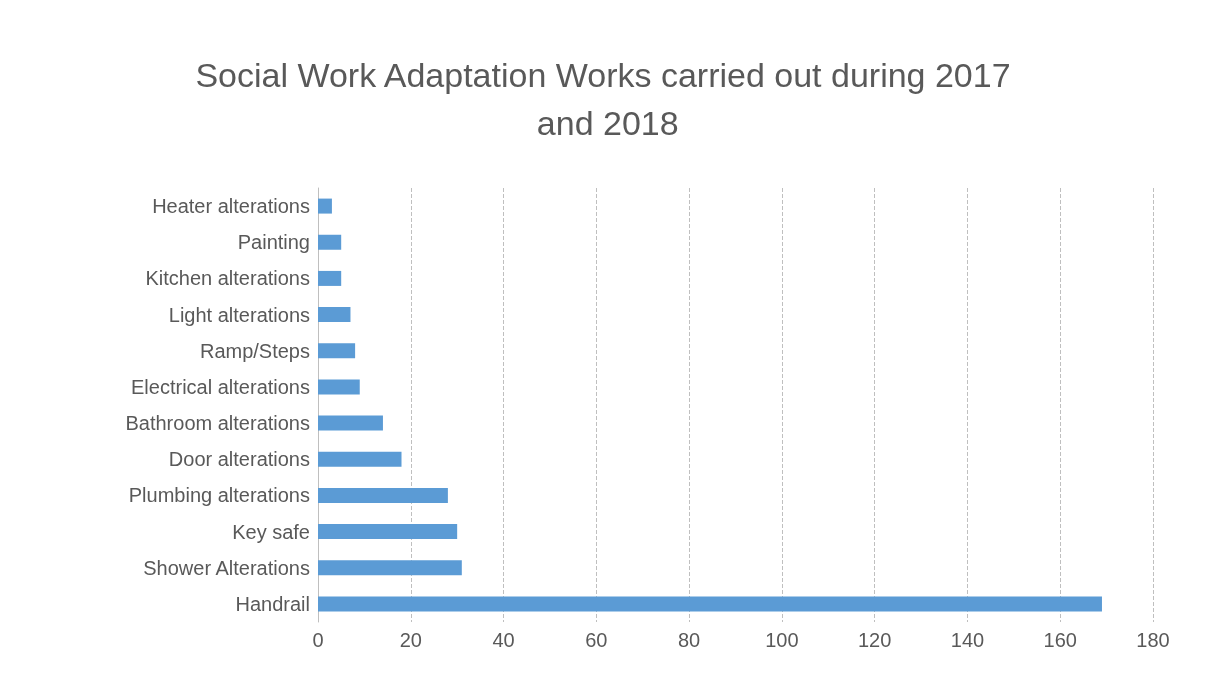 This screenshot has width=1209, height=682. What do you see at coordinates (227, 278) in the screenshot?
I see `y-tick-label: Kitchen alterations` at bounding box center [227, 278].